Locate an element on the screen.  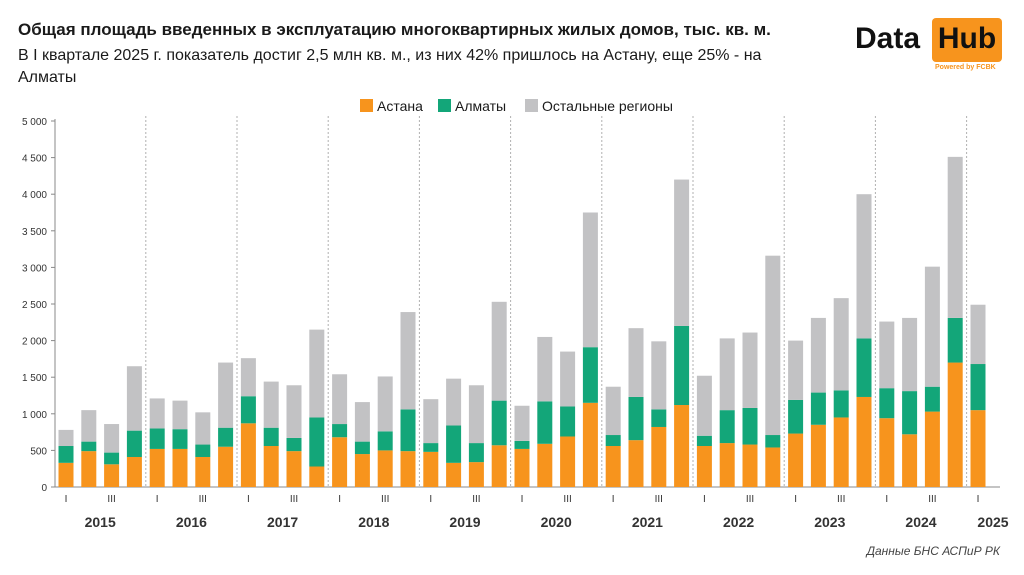
y-tick-label: 1 000 is located at coordinates (34, 415).